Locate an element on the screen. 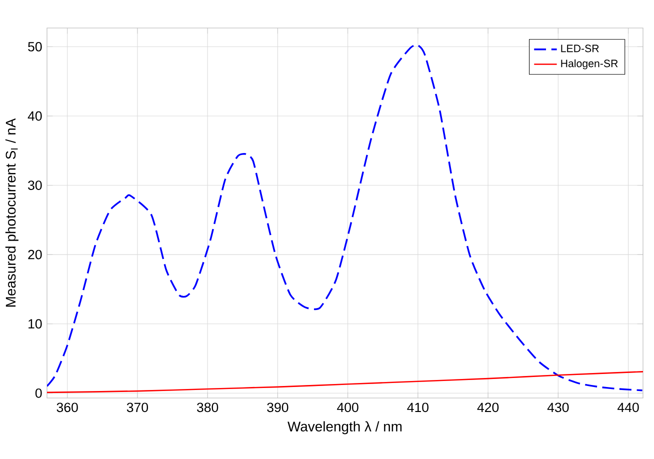 The height and width of the screenshot is (459, 654). x-tick-label: 400 is located at coordinates (347, 407).